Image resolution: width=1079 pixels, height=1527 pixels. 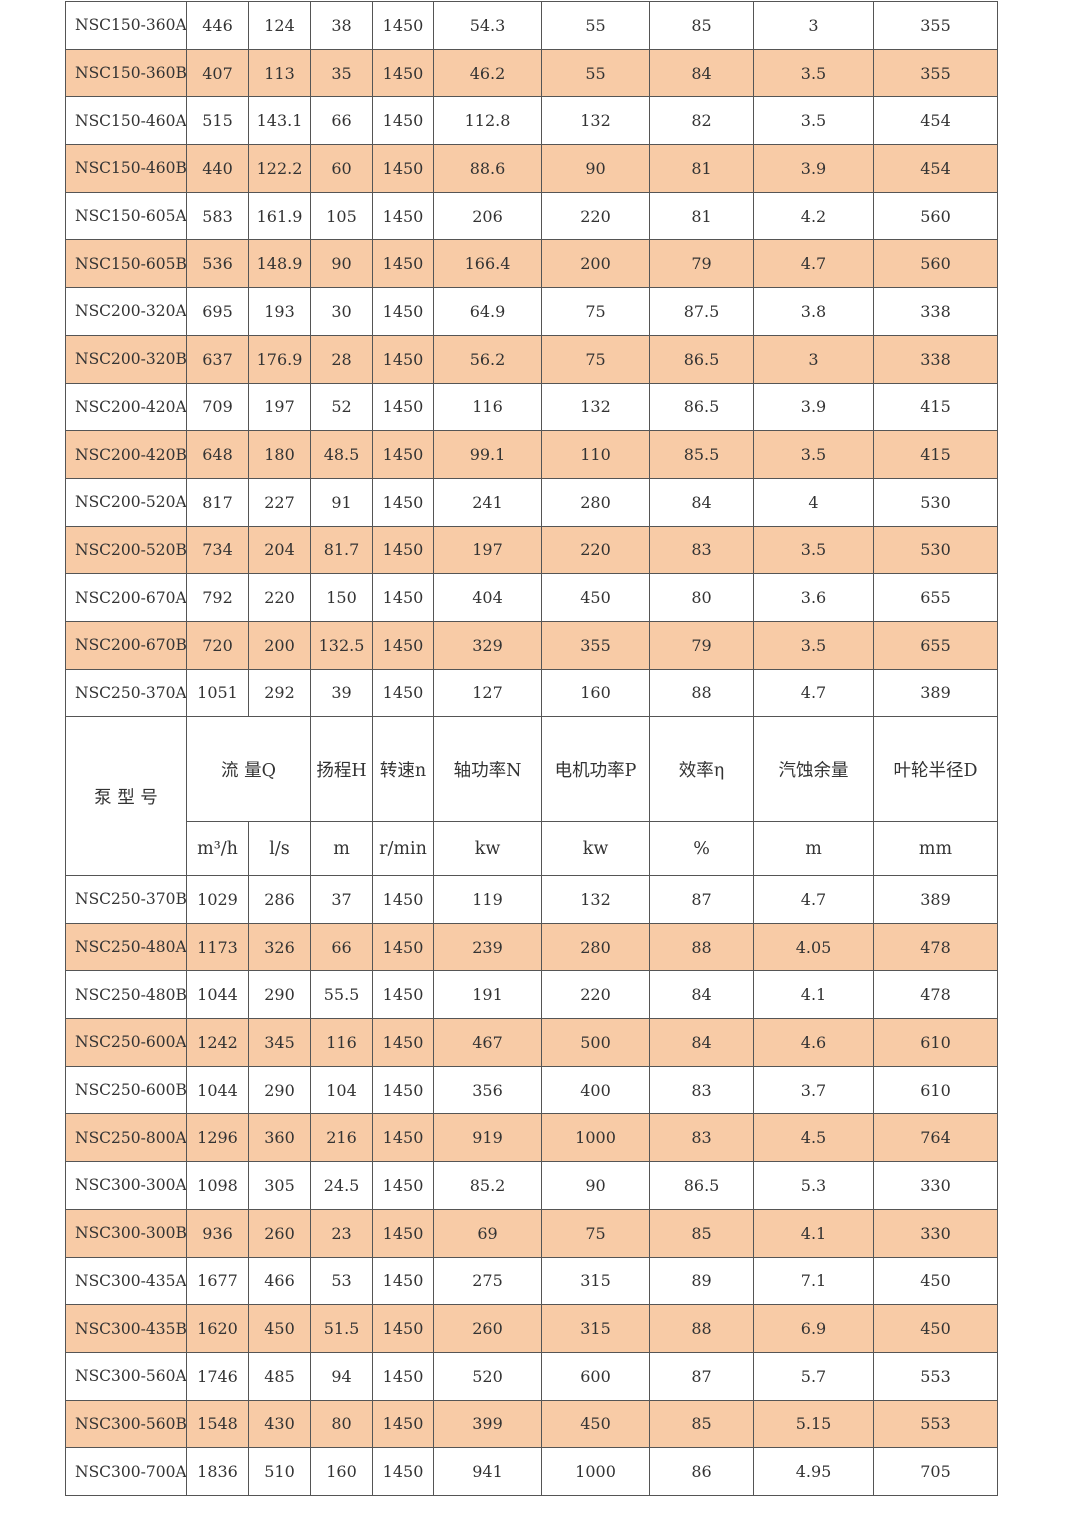 What do you see at coordinates (935, 454) in the screenshot?
I see `cell-impeller: 415` at bounding box center [935, 454].